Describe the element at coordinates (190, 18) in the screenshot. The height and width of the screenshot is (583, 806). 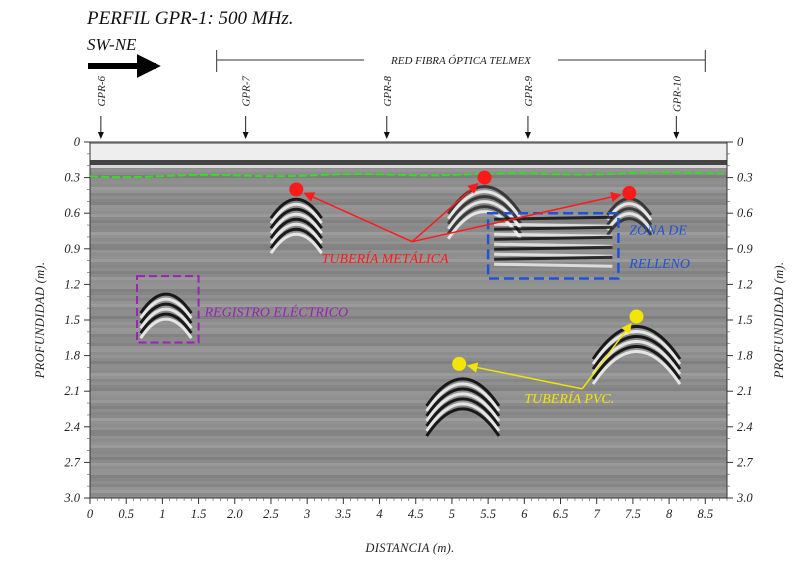
I see `figure-title: PERFIL GPR-1: 500 MHz.` at that location.